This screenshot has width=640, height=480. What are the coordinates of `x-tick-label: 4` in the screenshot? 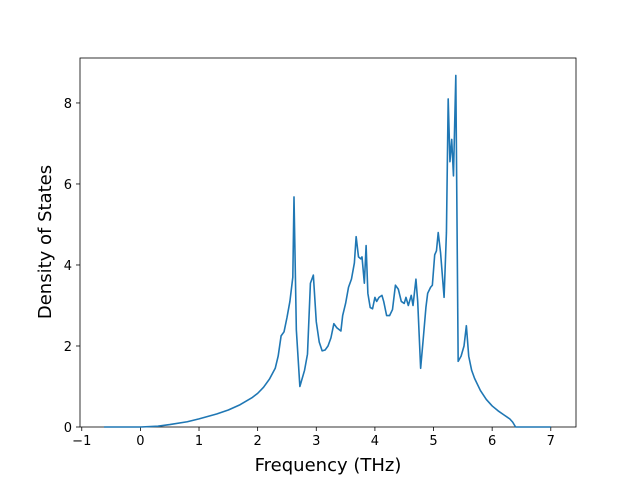 It's located at (375, 441).